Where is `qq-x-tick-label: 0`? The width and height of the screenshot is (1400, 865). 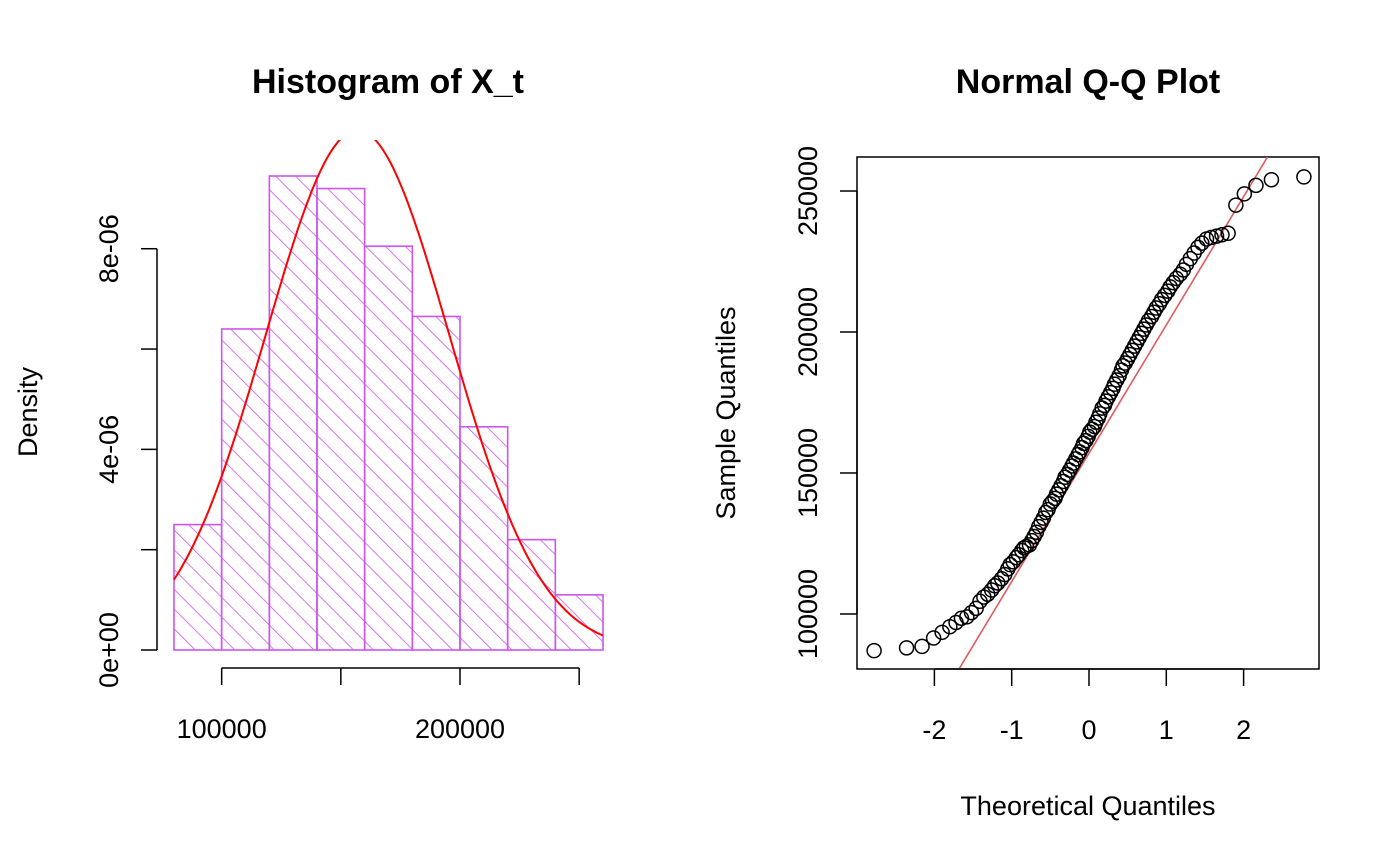 qq-x-tick-label: 0 is located at coordinates (1088, 730).